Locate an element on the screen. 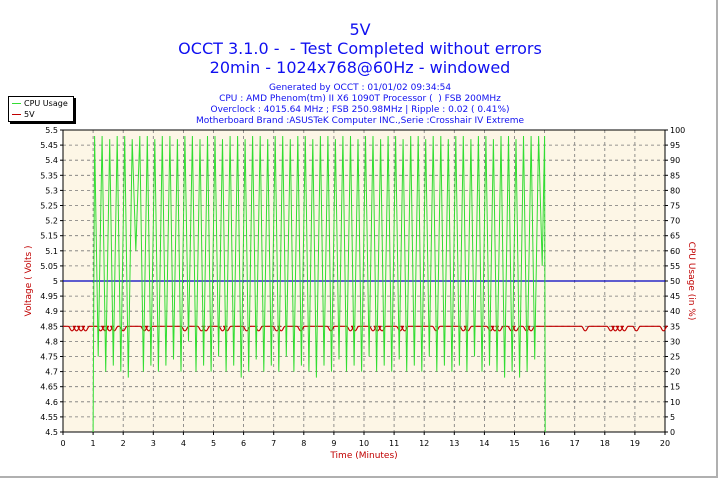  series-line-5v is located at coordinates (365, 328).